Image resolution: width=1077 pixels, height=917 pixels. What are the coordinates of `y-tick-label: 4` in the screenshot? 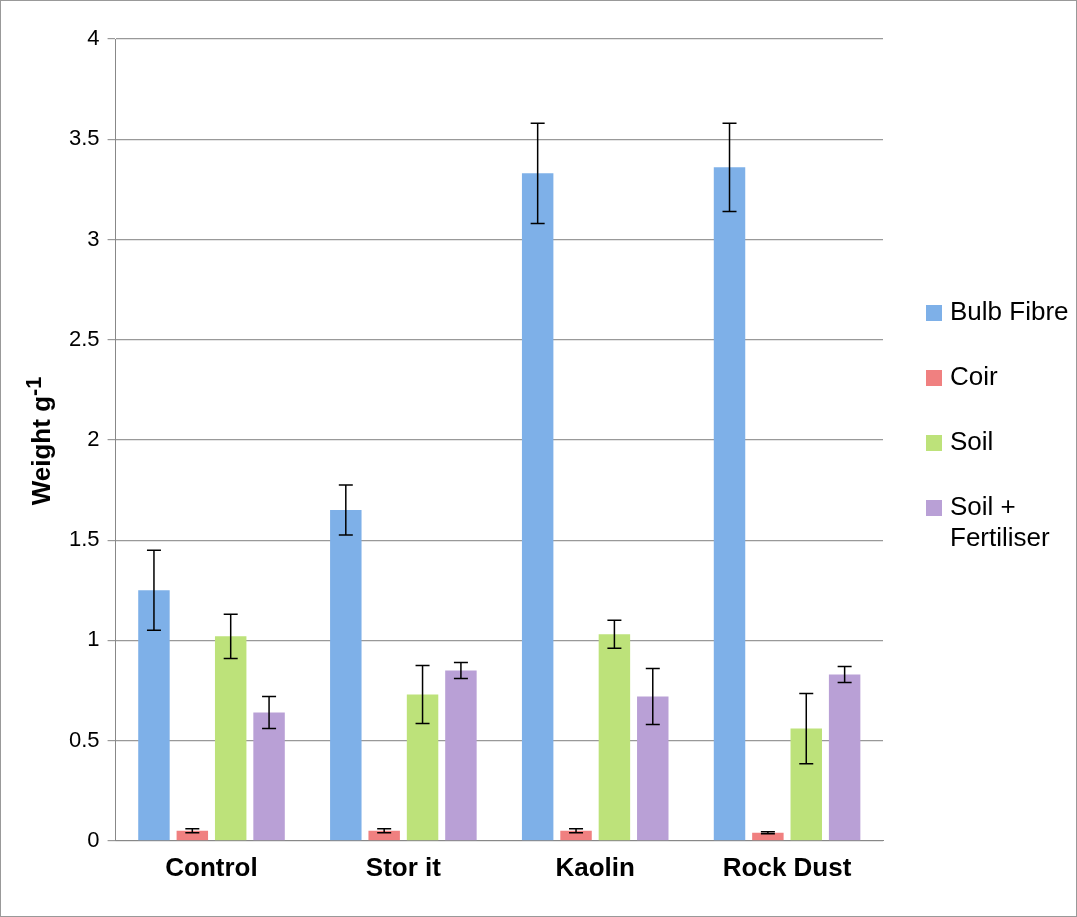 It's located at (93, 38).